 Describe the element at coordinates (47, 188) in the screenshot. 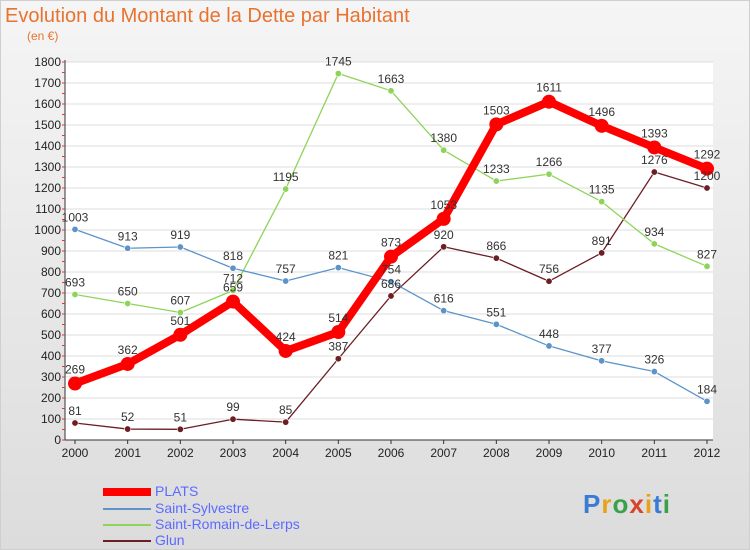

I see `y-tick-label: 1200` at that location.